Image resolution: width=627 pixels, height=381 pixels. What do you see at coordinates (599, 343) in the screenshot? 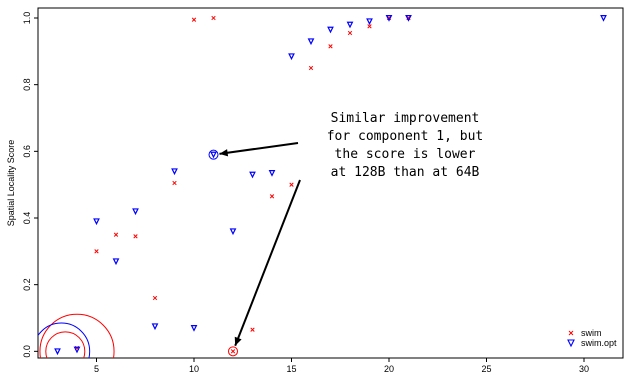
I see `legend-label: swim.opt` at bounding box center [599, 343].